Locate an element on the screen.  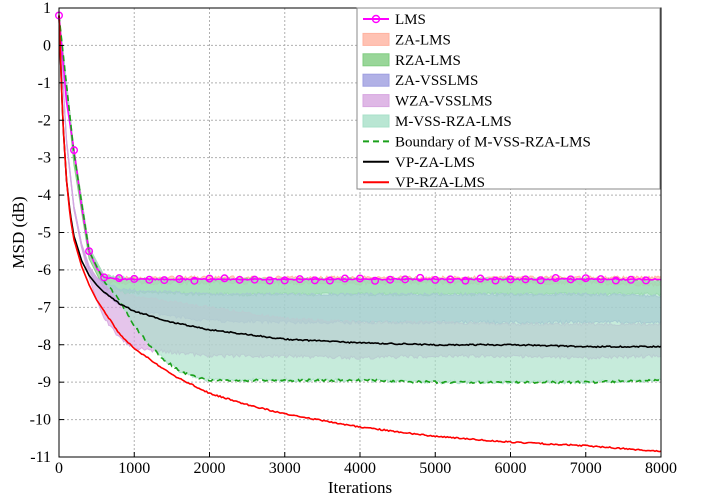
legend-swatch-rza-lms is located at coordinates (376, 60).